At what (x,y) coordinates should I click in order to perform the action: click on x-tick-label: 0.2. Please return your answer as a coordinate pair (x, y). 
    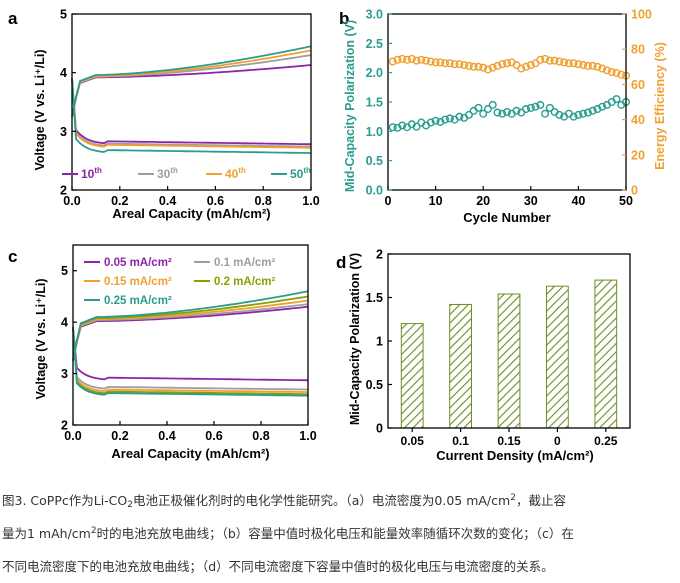
    Looking at the image, I should click on (119, 436).